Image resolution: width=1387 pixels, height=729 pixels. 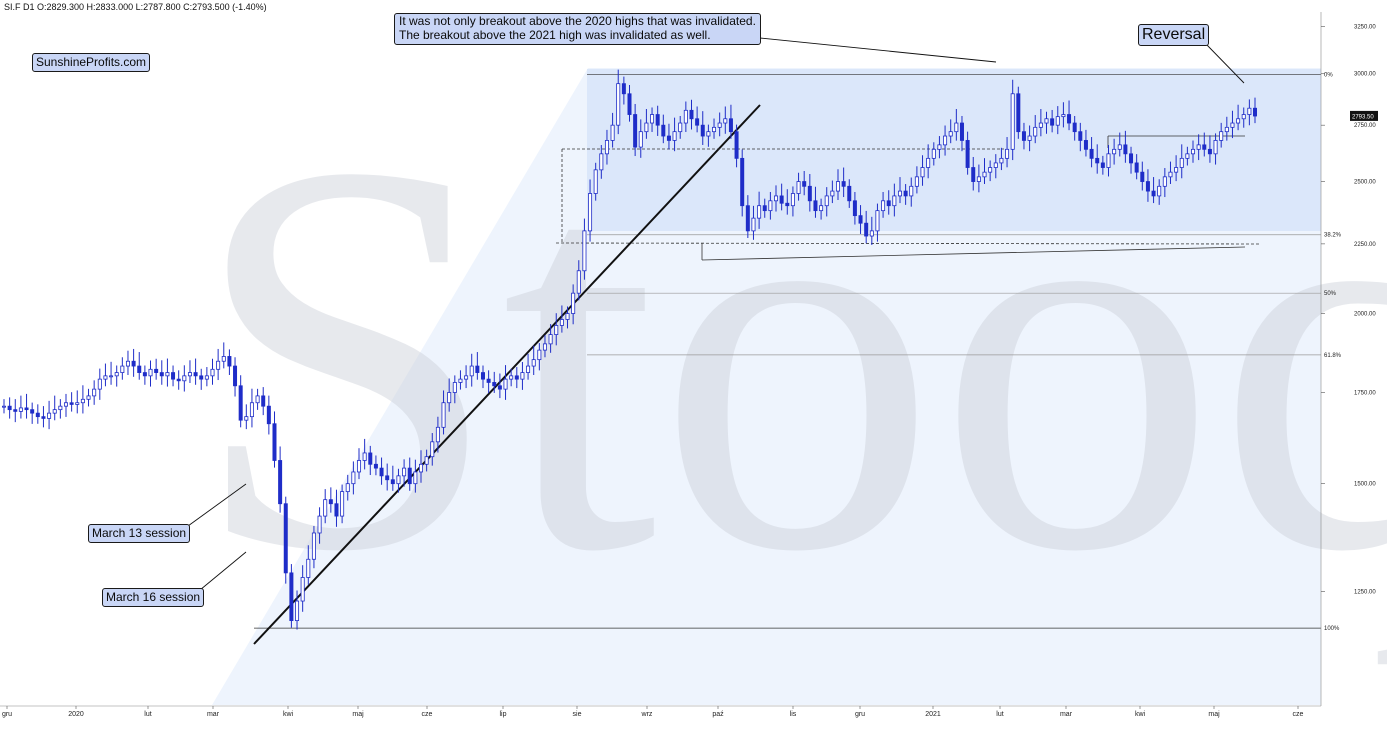 What do you see at coordinates (1330, 294) in the screenshot?
I see `fib-label: 50%` at bounding box center [1330, 294].